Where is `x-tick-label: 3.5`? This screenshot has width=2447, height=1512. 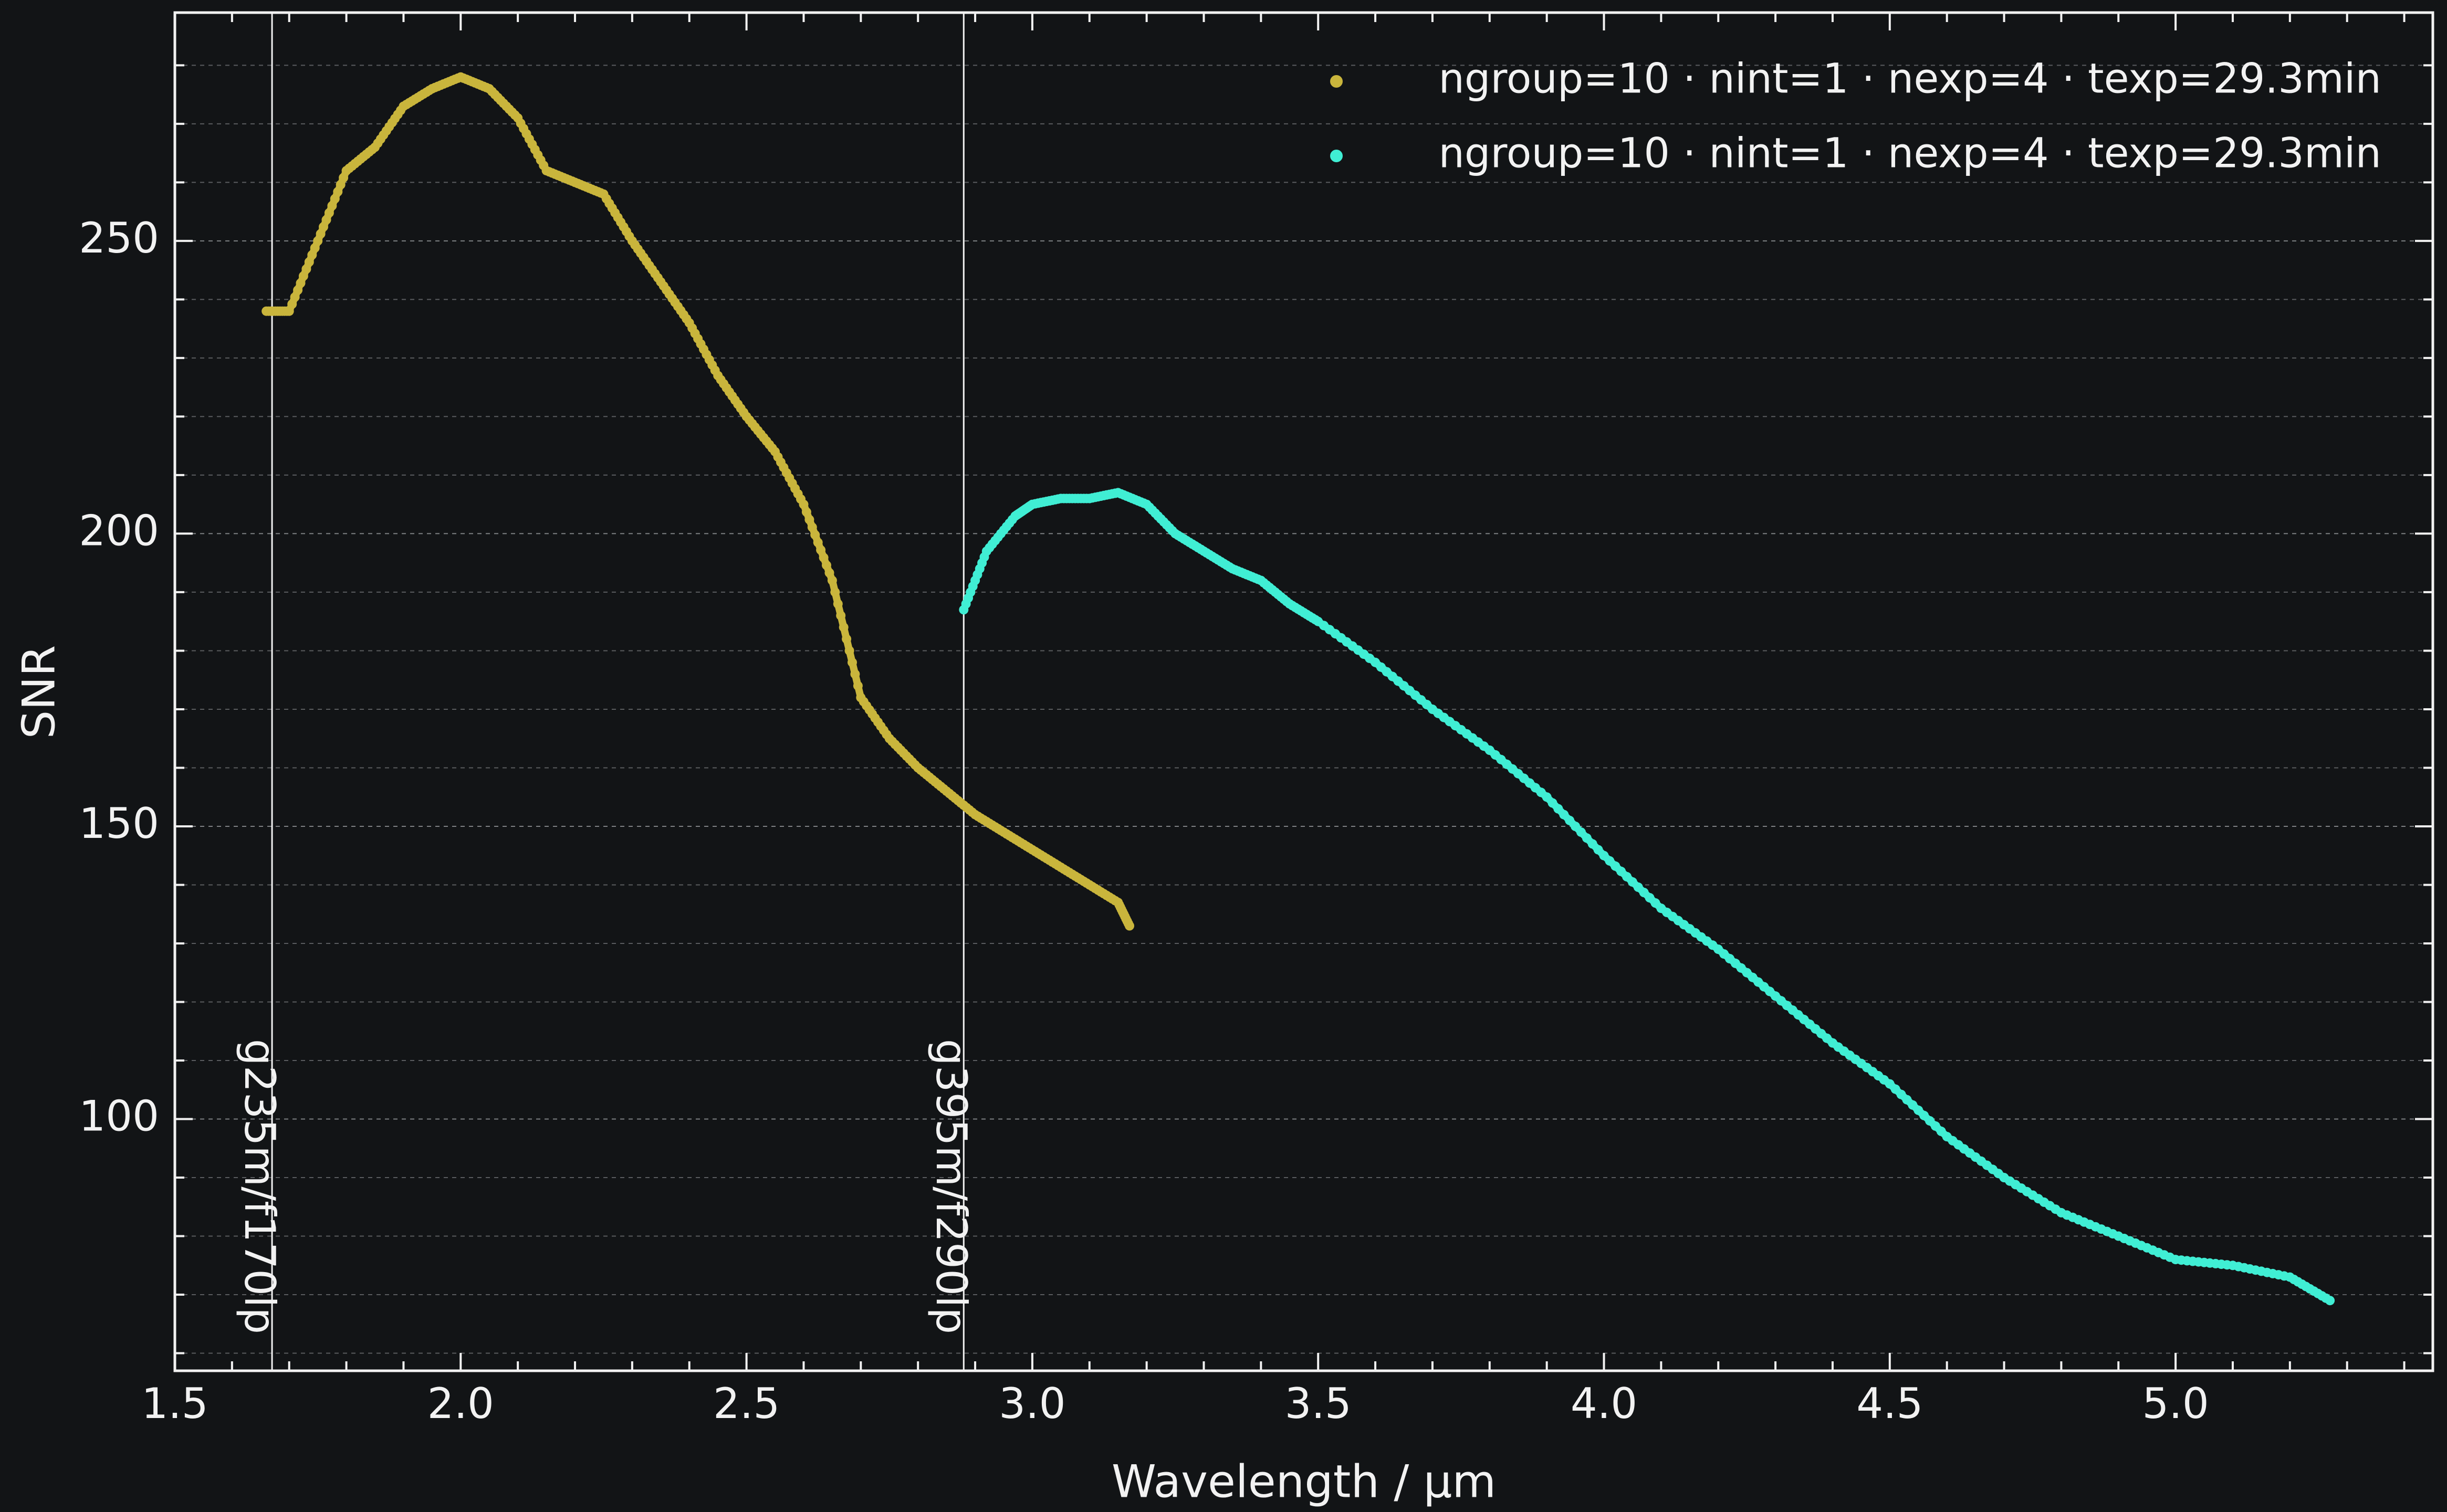 x-tick-label: 3.5 is located at coordinates (1318, 1403).